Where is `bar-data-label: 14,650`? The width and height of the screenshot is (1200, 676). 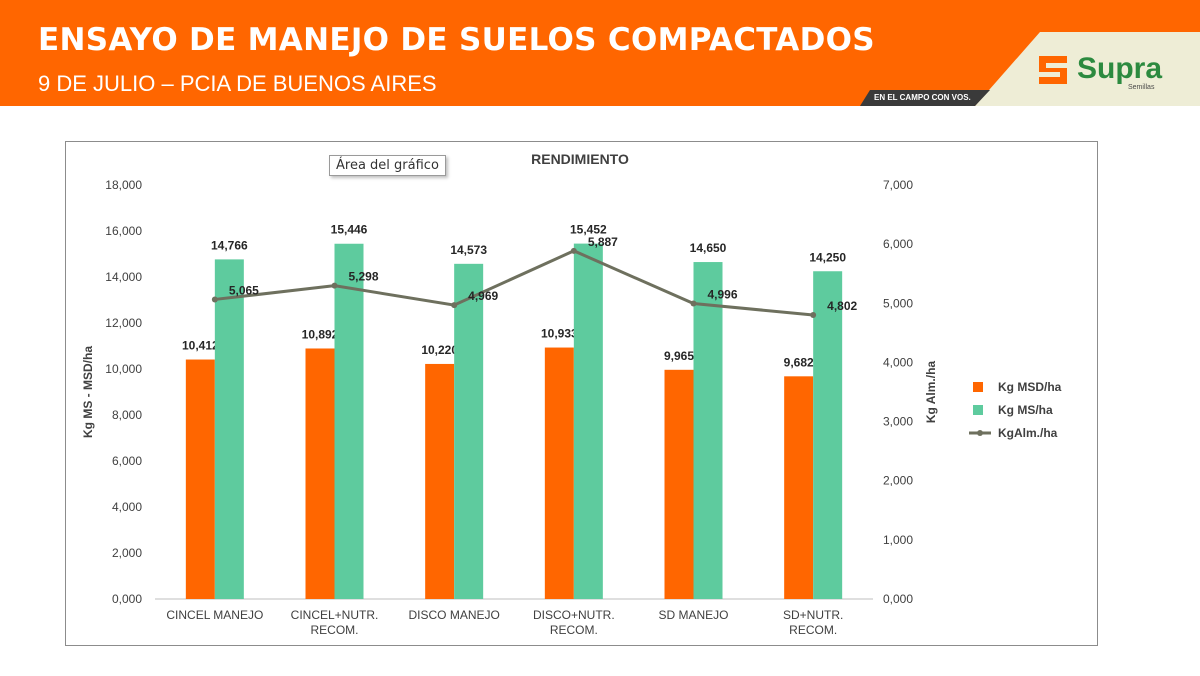
bar-data-label: 14,650 is located at coordinates (708, 248).